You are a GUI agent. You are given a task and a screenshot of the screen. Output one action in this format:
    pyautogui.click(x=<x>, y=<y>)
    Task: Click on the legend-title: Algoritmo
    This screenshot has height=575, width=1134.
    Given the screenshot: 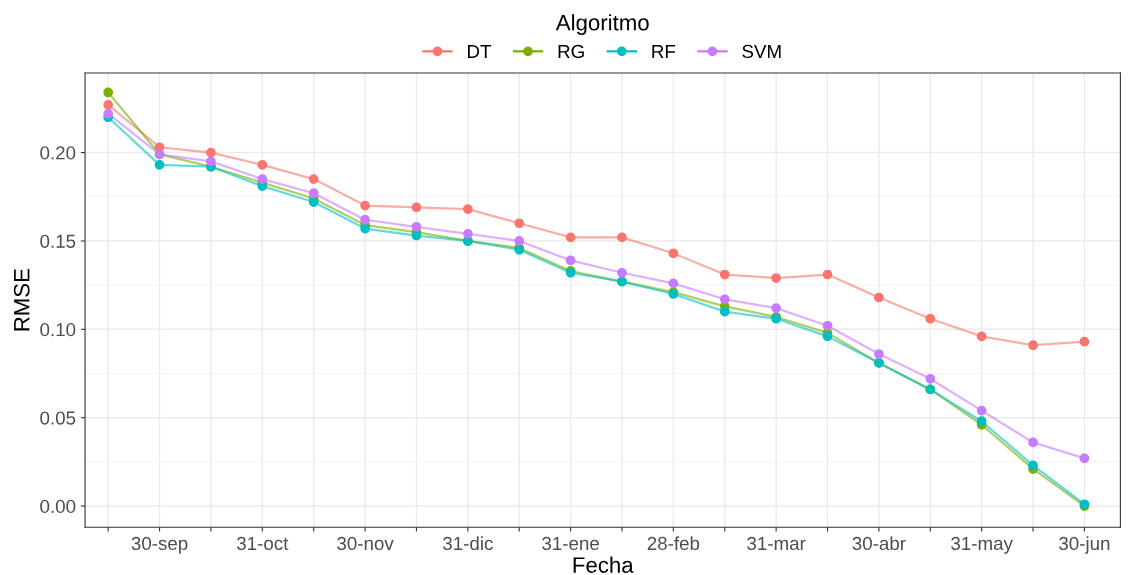 What is the action you would take?
    pyautogui.click(x=602, y=24)
    